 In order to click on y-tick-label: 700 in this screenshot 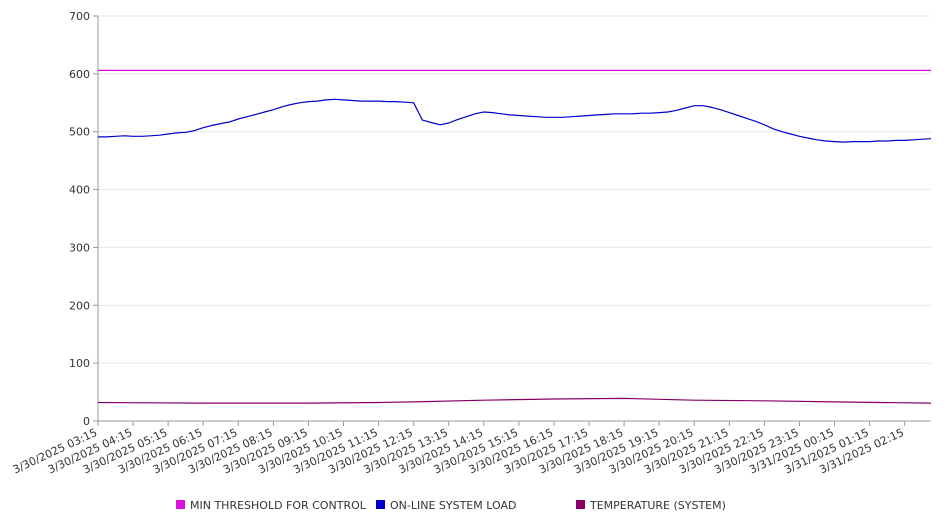, I will do `click(79, 16)`.